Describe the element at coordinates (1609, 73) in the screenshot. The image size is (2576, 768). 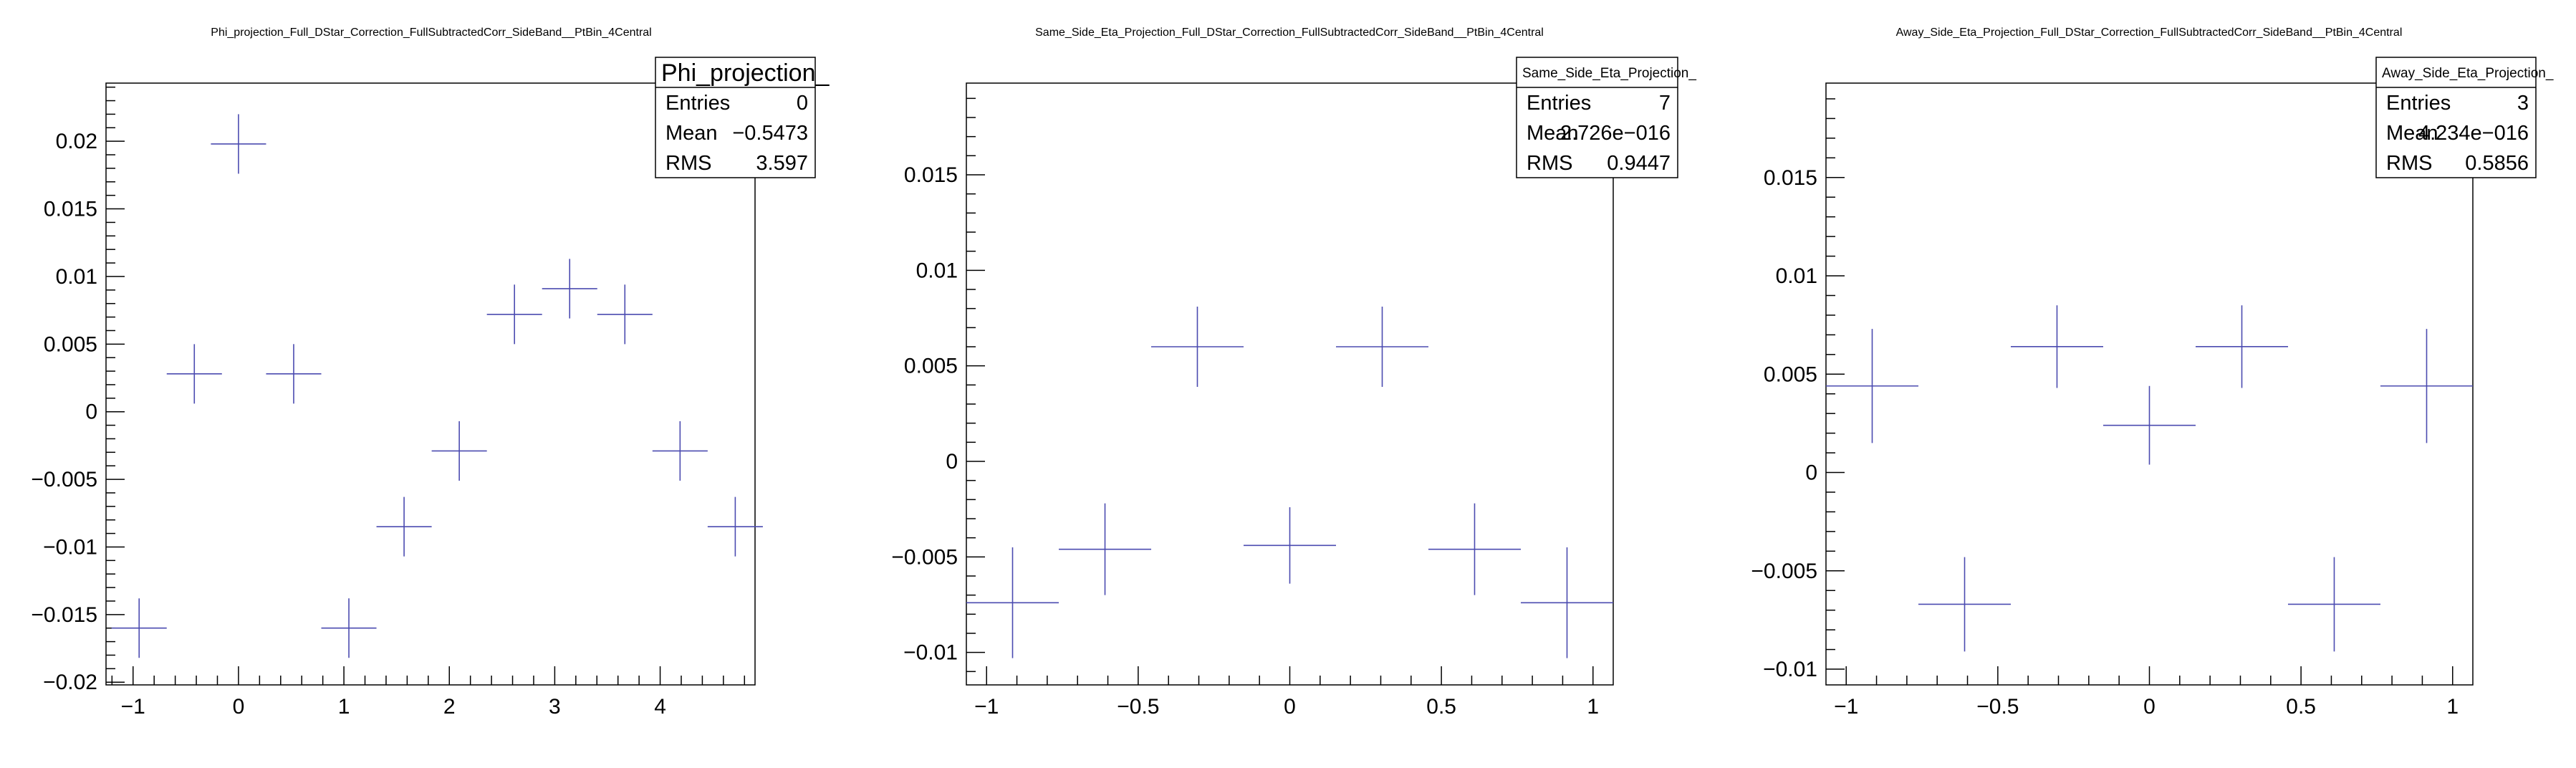
I see `stats-box-title: Same_Side_Eta_Projection_` at that location.